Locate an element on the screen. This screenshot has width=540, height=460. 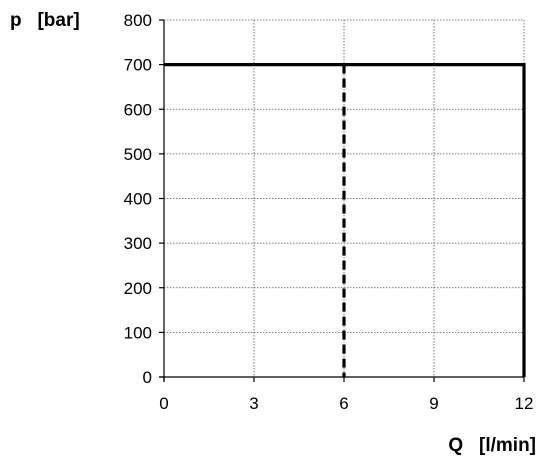
y-tick-label: 500 is located at coordinates (138, 154).